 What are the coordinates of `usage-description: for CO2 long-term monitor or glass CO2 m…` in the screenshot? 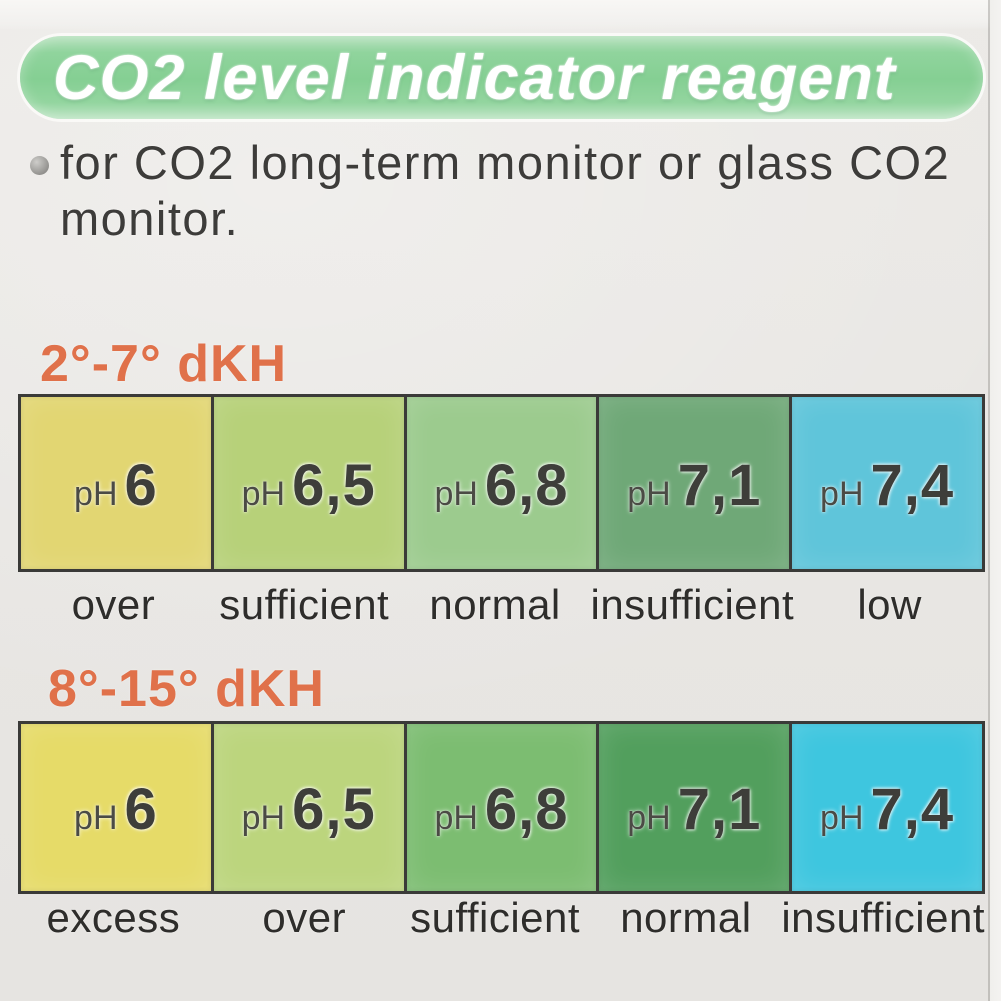 It's located at (530, 191).